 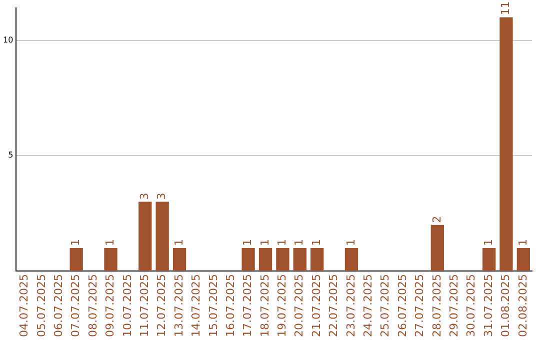 I want to click on x-tick-label: 09.07.2025, so click(x=110, y=306).